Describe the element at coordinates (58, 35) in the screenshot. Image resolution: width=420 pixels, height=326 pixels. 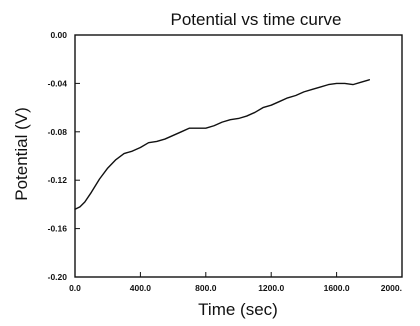
I see `y-tick-label: 0.00` at that location.